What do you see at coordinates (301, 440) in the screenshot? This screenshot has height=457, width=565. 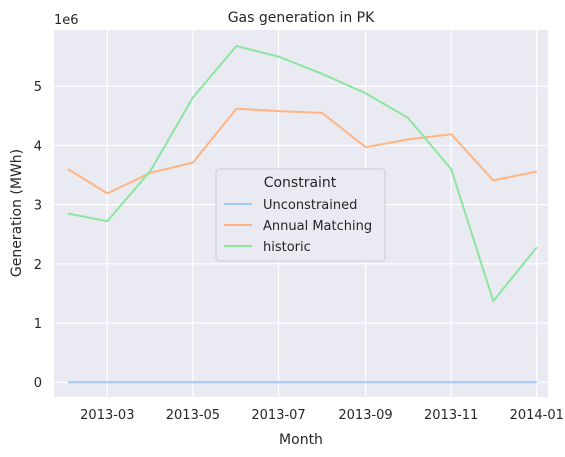 I see `x-axis-label: Month` at bounding box center [301, 440].